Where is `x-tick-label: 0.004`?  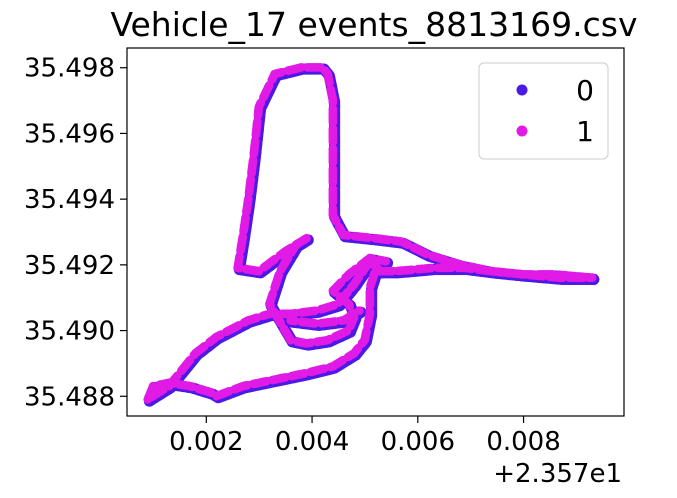
x-tick-label: 0.004 is located at coordinates (312, 442).